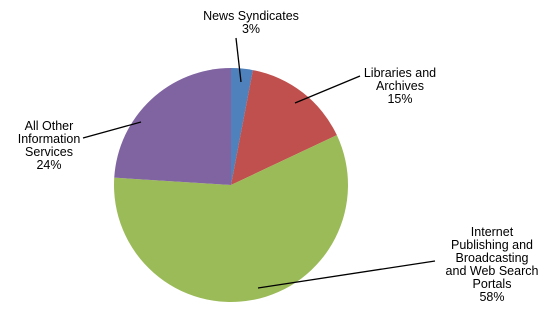 The image size is (558, 322). I want to click on slice-label-1: Libraries and Archives 15%, so click(400, 86).